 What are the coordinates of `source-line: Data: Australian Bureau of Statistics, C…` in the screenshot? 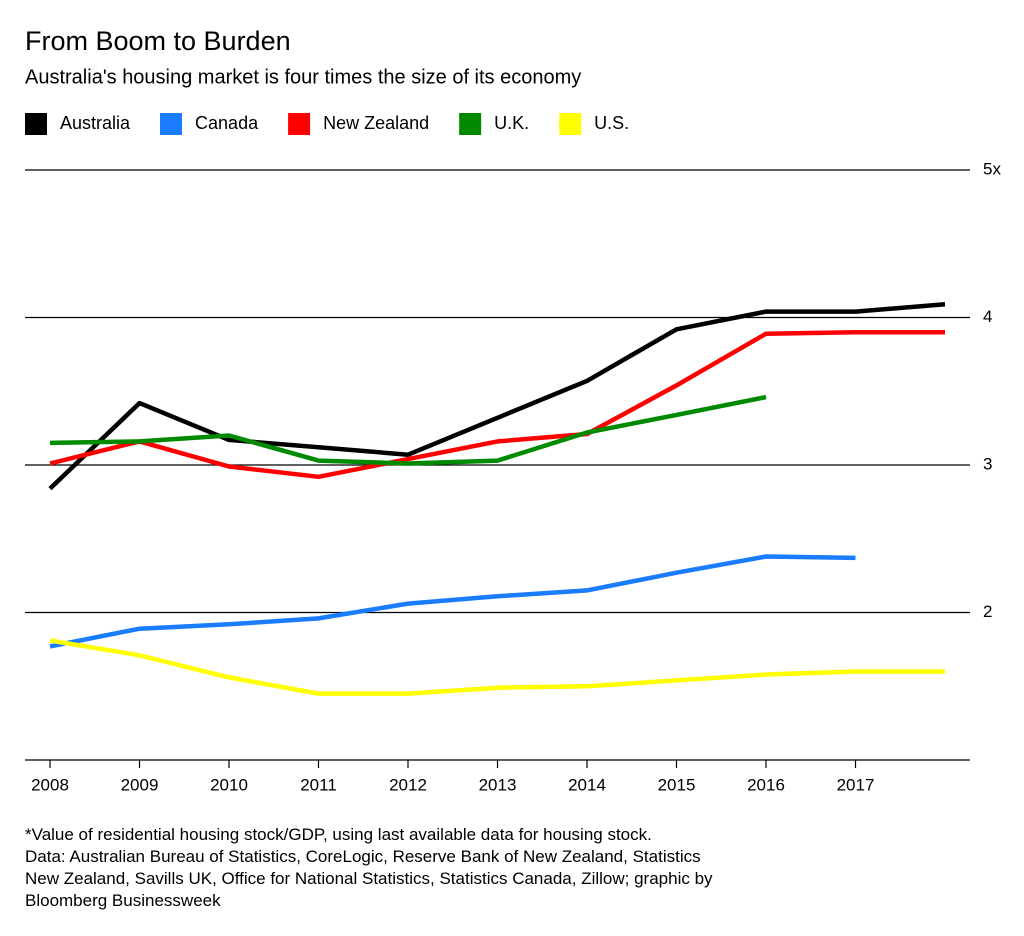 It's located at (363, 856).